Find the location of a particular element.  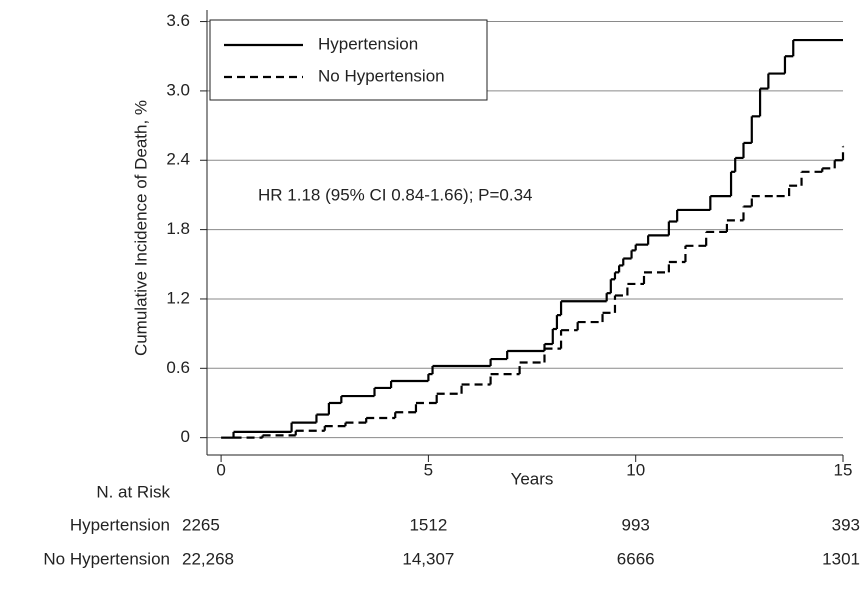

y-axis-label: Cumulative Incidence of Death, % is located at coordinates (140, 228).